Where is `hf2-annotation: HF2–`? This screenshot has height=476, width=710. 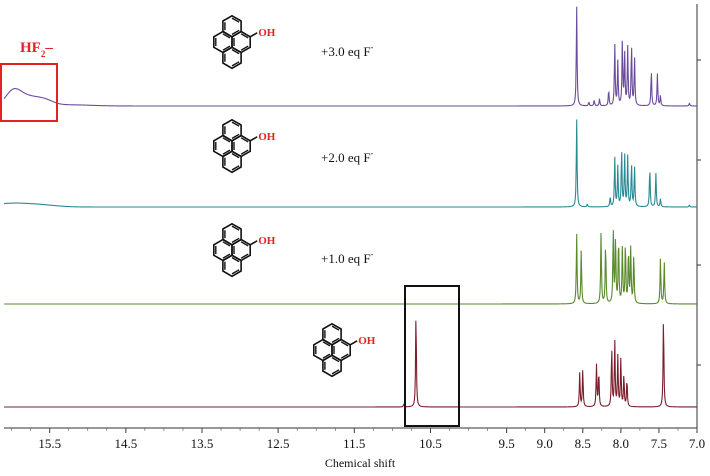 hf2-annotation: HF2– is located at coordinates (29, 81).